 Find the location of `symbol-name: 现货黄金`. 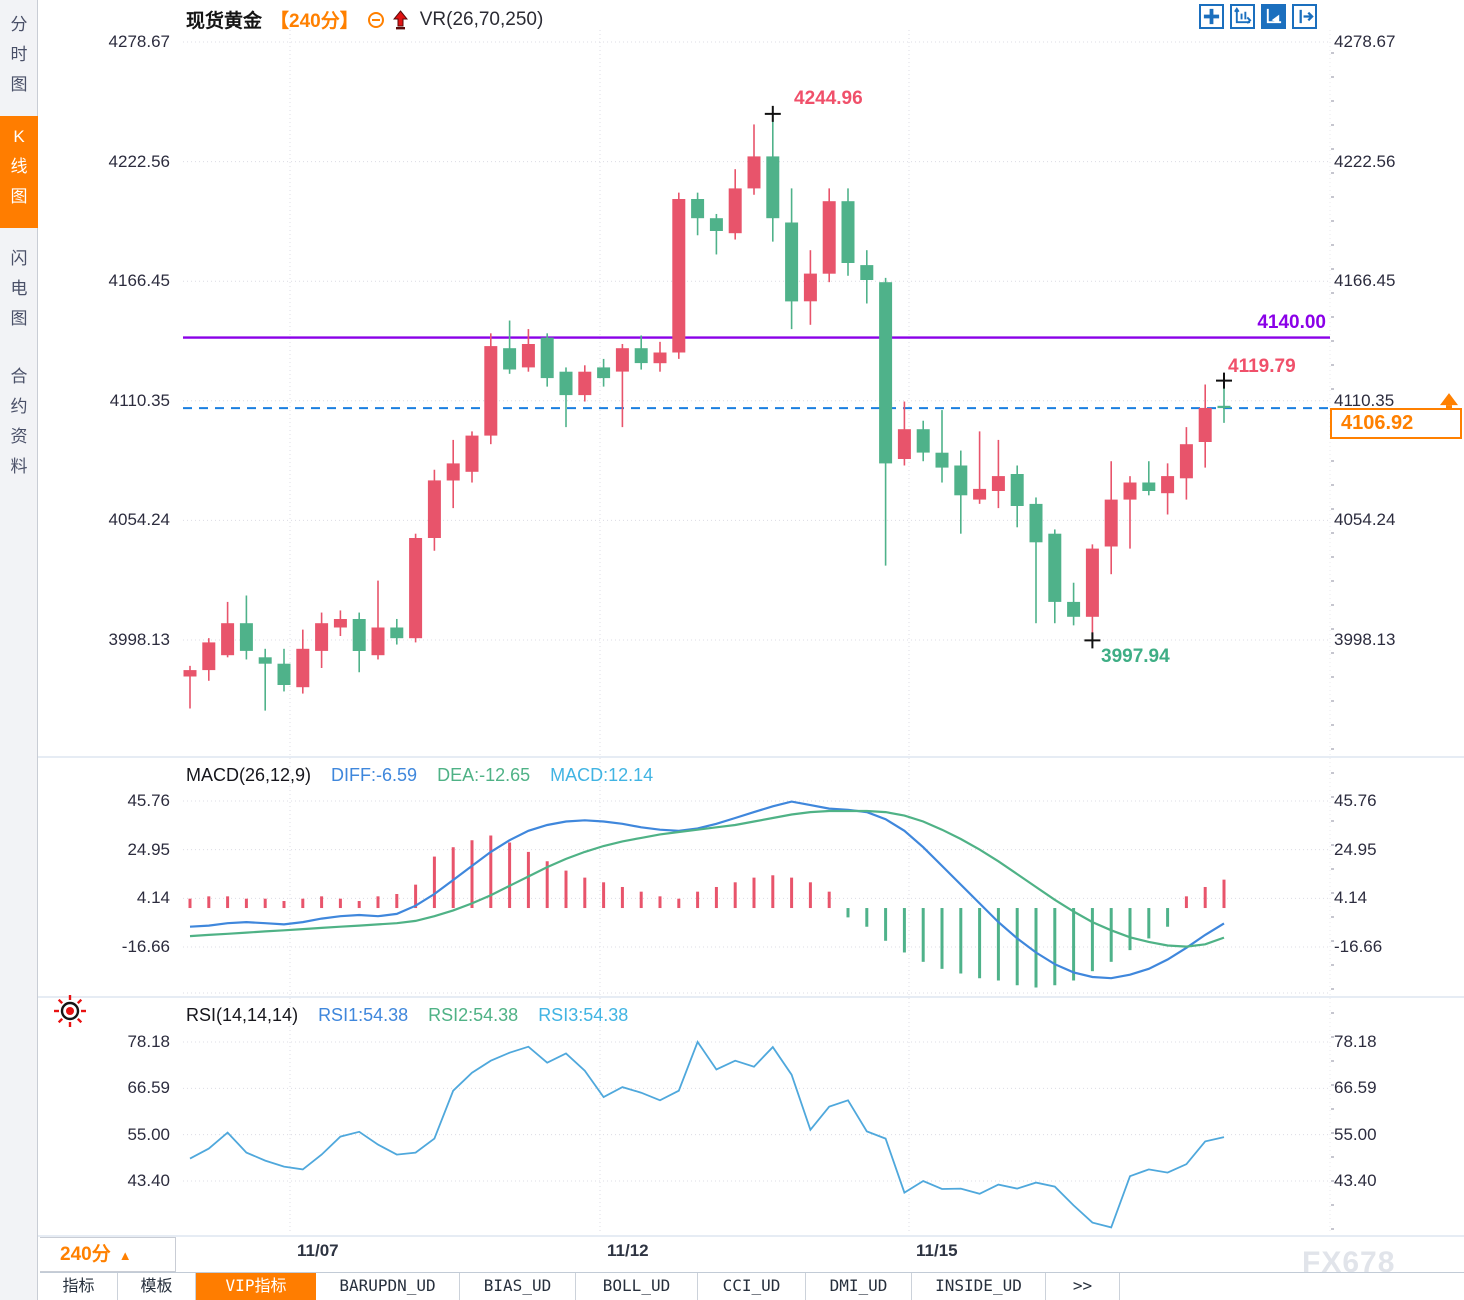

symbol-name: 现货黄金 is located at coordinates (224, 21).